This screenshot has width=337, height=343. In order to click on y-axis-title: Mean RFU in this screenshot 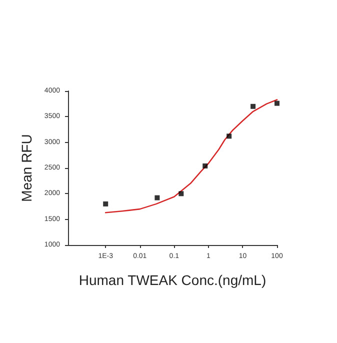, I will do `click(26, 168)`.